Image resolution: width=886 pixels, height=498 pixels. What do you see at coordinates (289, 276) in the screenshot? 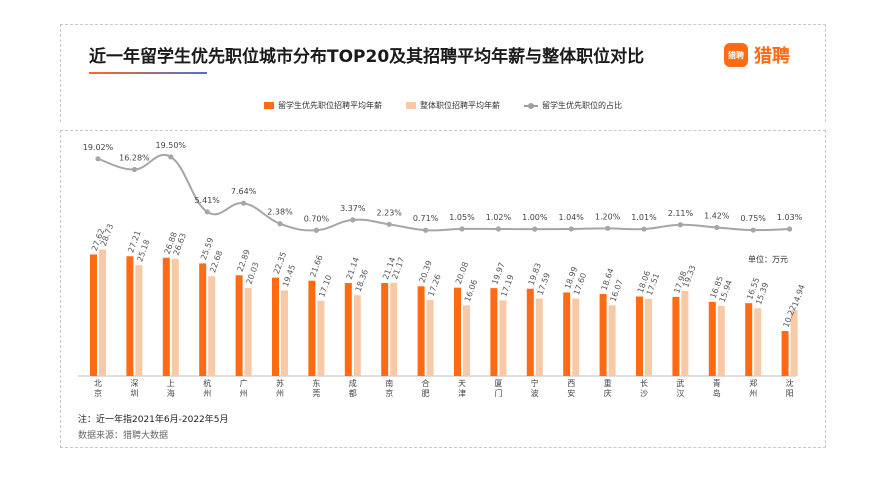
I see `bar-label-series2-5: 19.45` at bounding box center [289, 276].